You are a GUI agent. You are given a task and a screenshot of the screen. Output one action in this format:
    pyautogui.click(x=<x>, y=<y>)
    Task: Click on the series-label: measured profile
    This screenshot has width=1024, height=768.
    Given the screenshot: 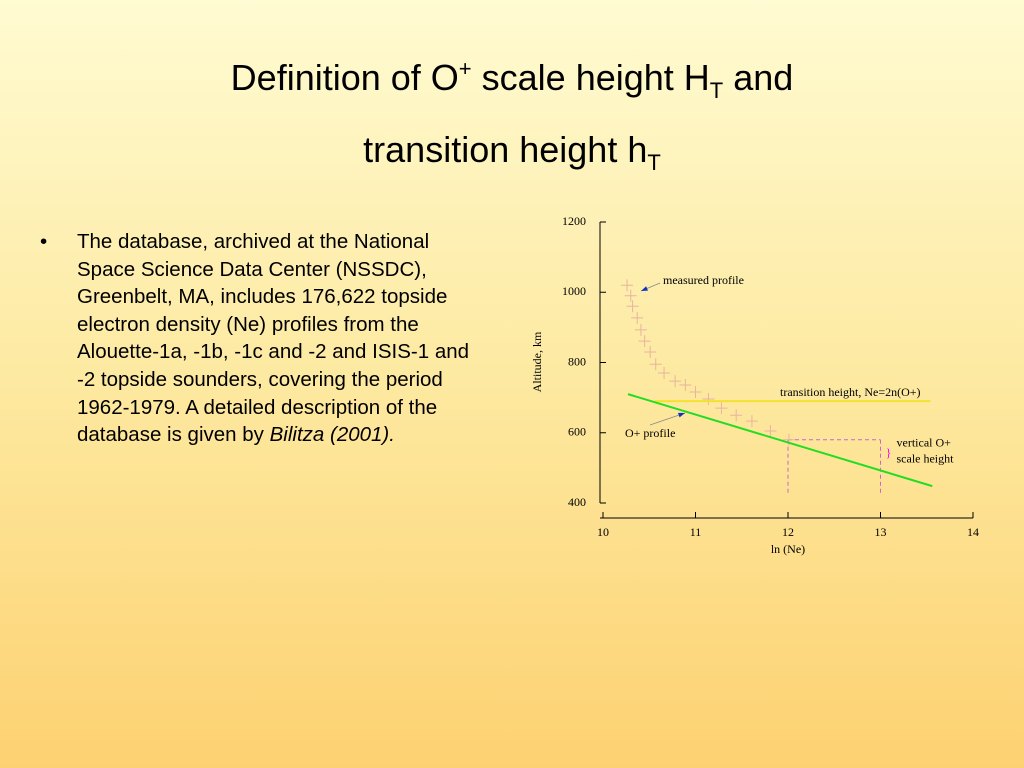 What is the action you would take?
    pyautogui.click(x=703, y=280)
    